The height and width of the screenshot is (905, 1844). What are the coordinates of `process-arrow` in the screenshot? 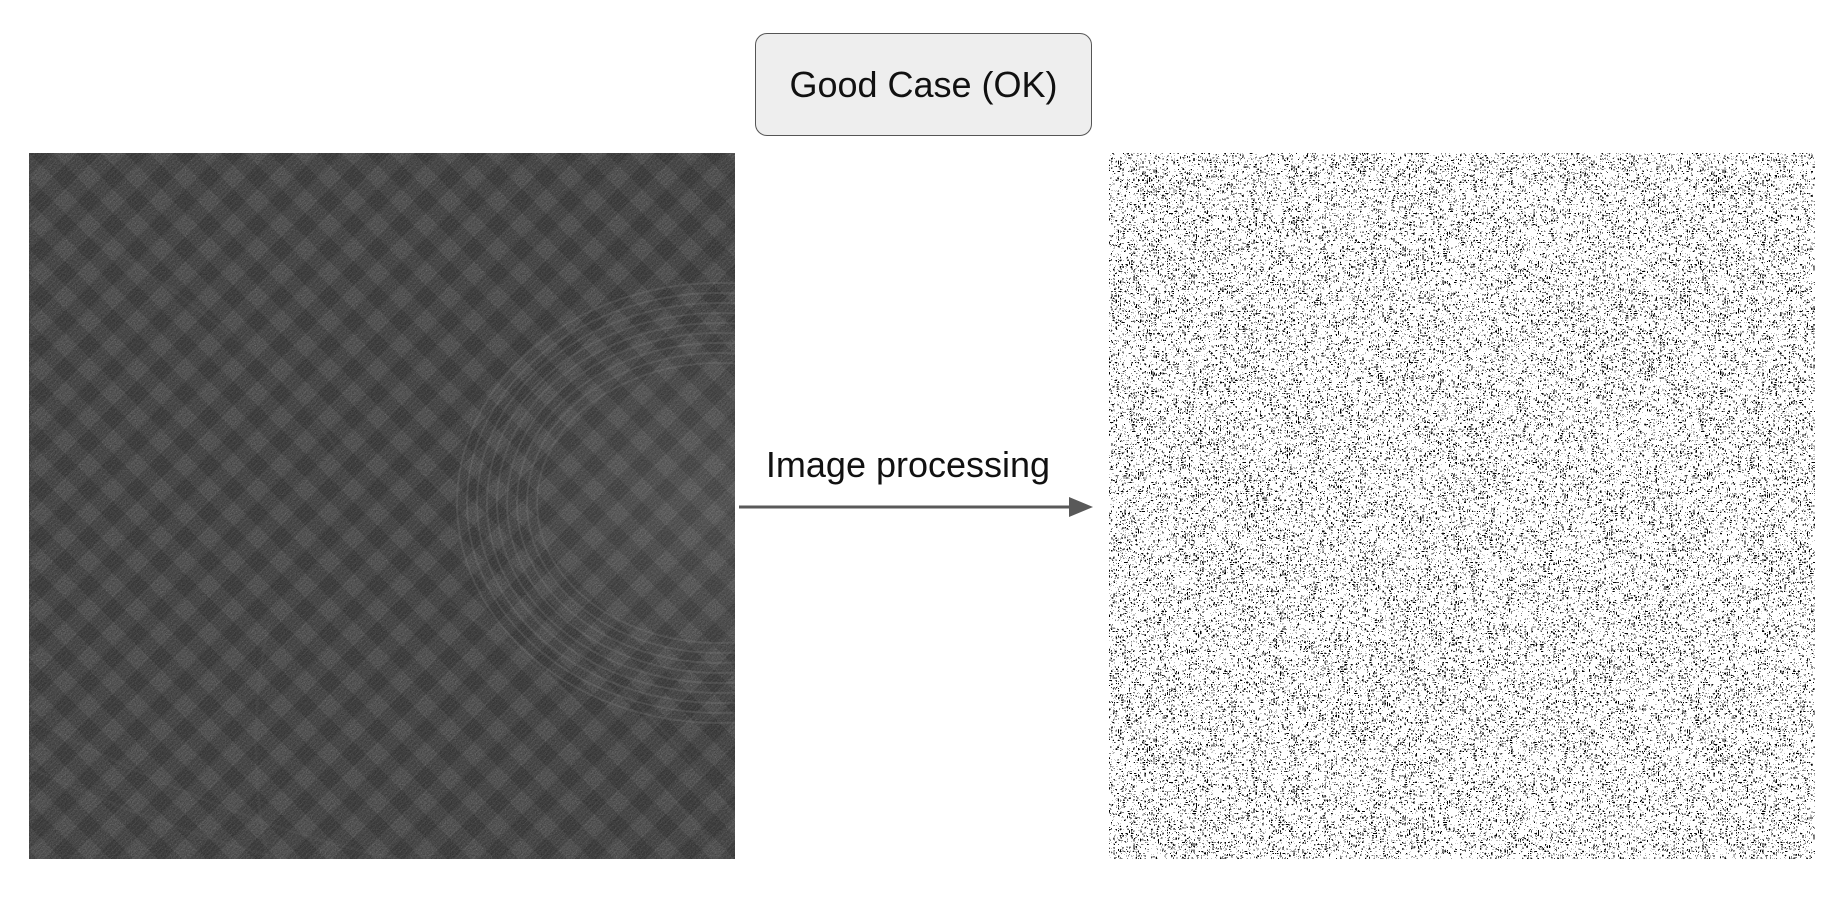 It's located at (917, 507).